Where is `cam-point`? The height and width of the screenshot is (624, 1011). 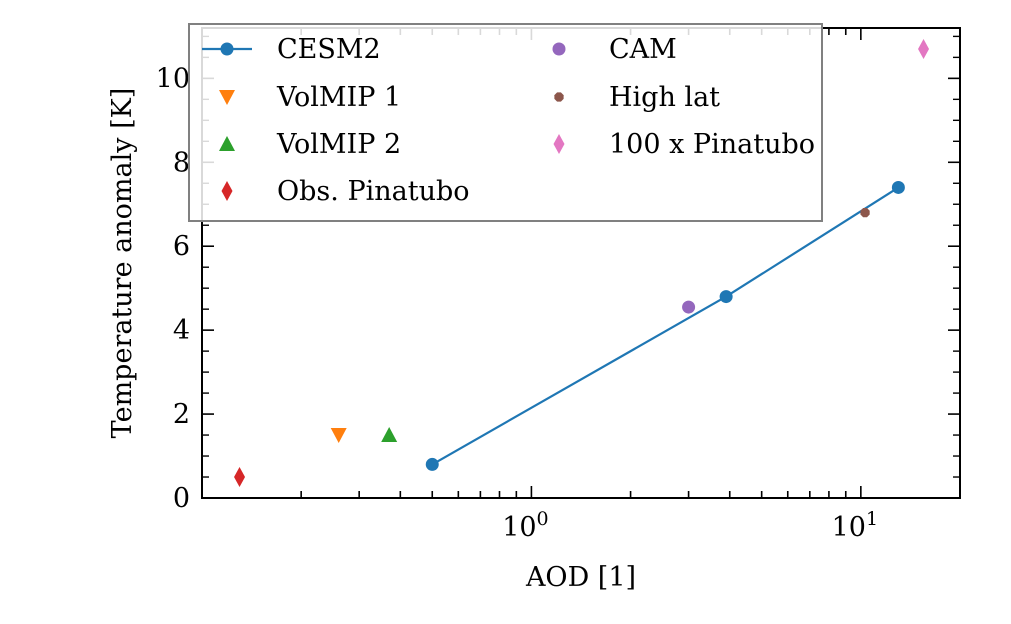 cam-point is located at coordinates (689, 307).